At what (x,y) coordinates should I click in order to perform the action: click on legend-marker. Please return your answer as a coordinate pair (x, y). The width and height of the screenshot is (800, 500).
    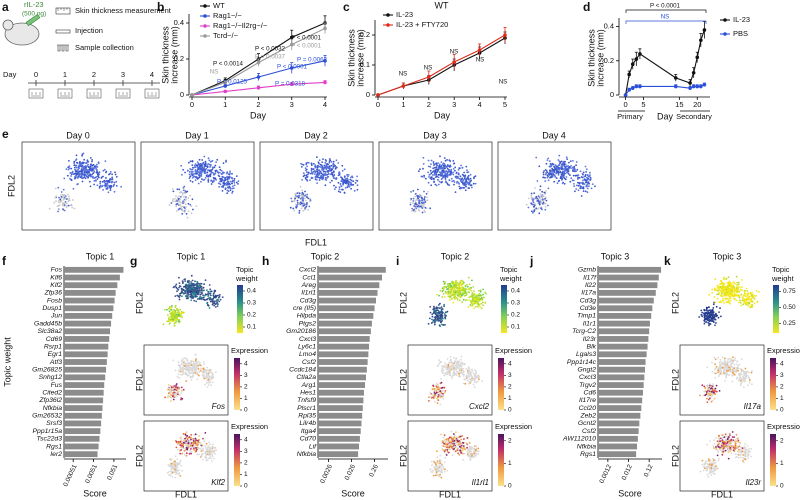
    Looking at the image, I should click on (205, 26).